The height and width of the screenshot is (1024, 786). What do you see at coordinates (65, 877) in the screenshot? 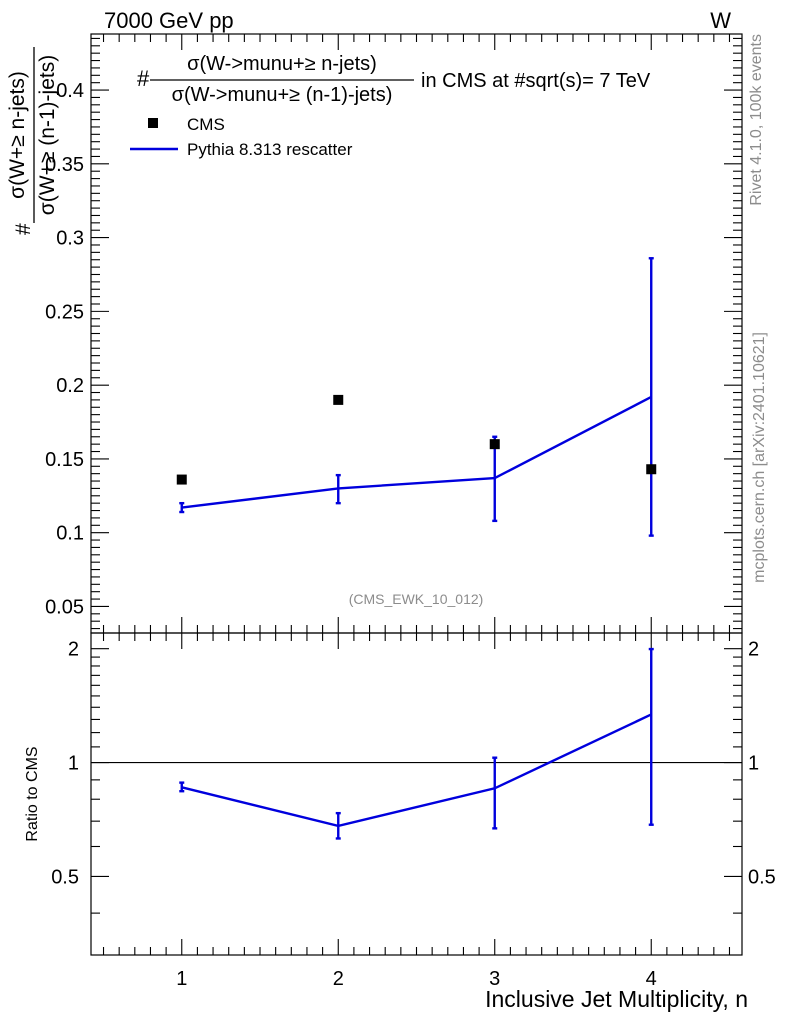
I see `ratio-y-tick-label-left: 0.5` at bounding box center [65, 877].